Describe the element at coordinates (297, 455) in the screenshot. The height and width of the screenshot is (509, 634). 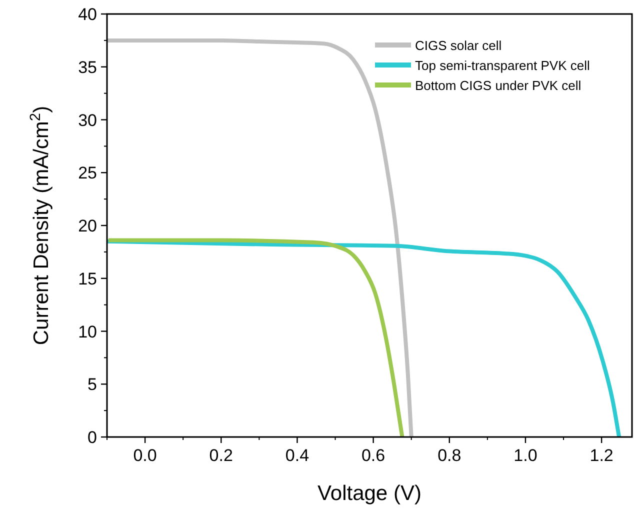
I see `x-tick-label: 0.4` at that location.